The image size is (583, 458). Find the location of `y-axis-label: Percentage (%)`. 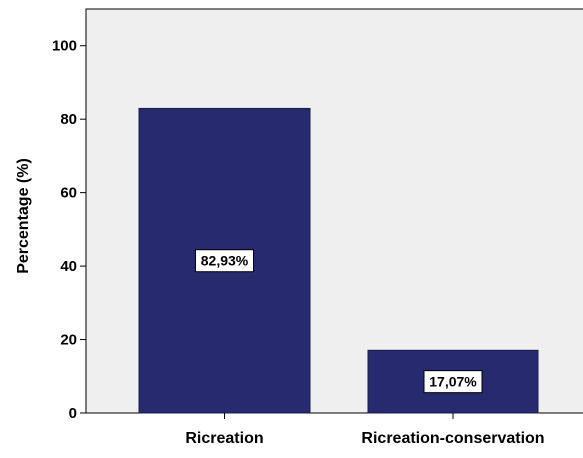

y-axis-label: Percentage (%) is located at coordinates (23, 216).